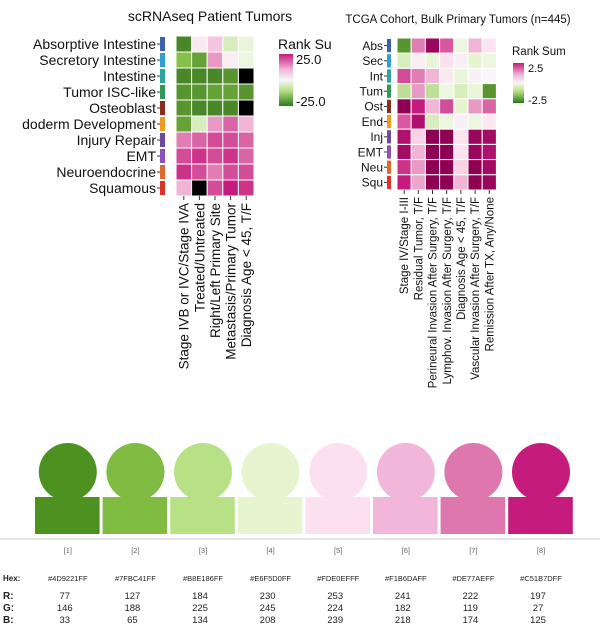  Describe the element at coordinates (8, 596) in the screenshot. I see `r-row-label: R:` at that location.